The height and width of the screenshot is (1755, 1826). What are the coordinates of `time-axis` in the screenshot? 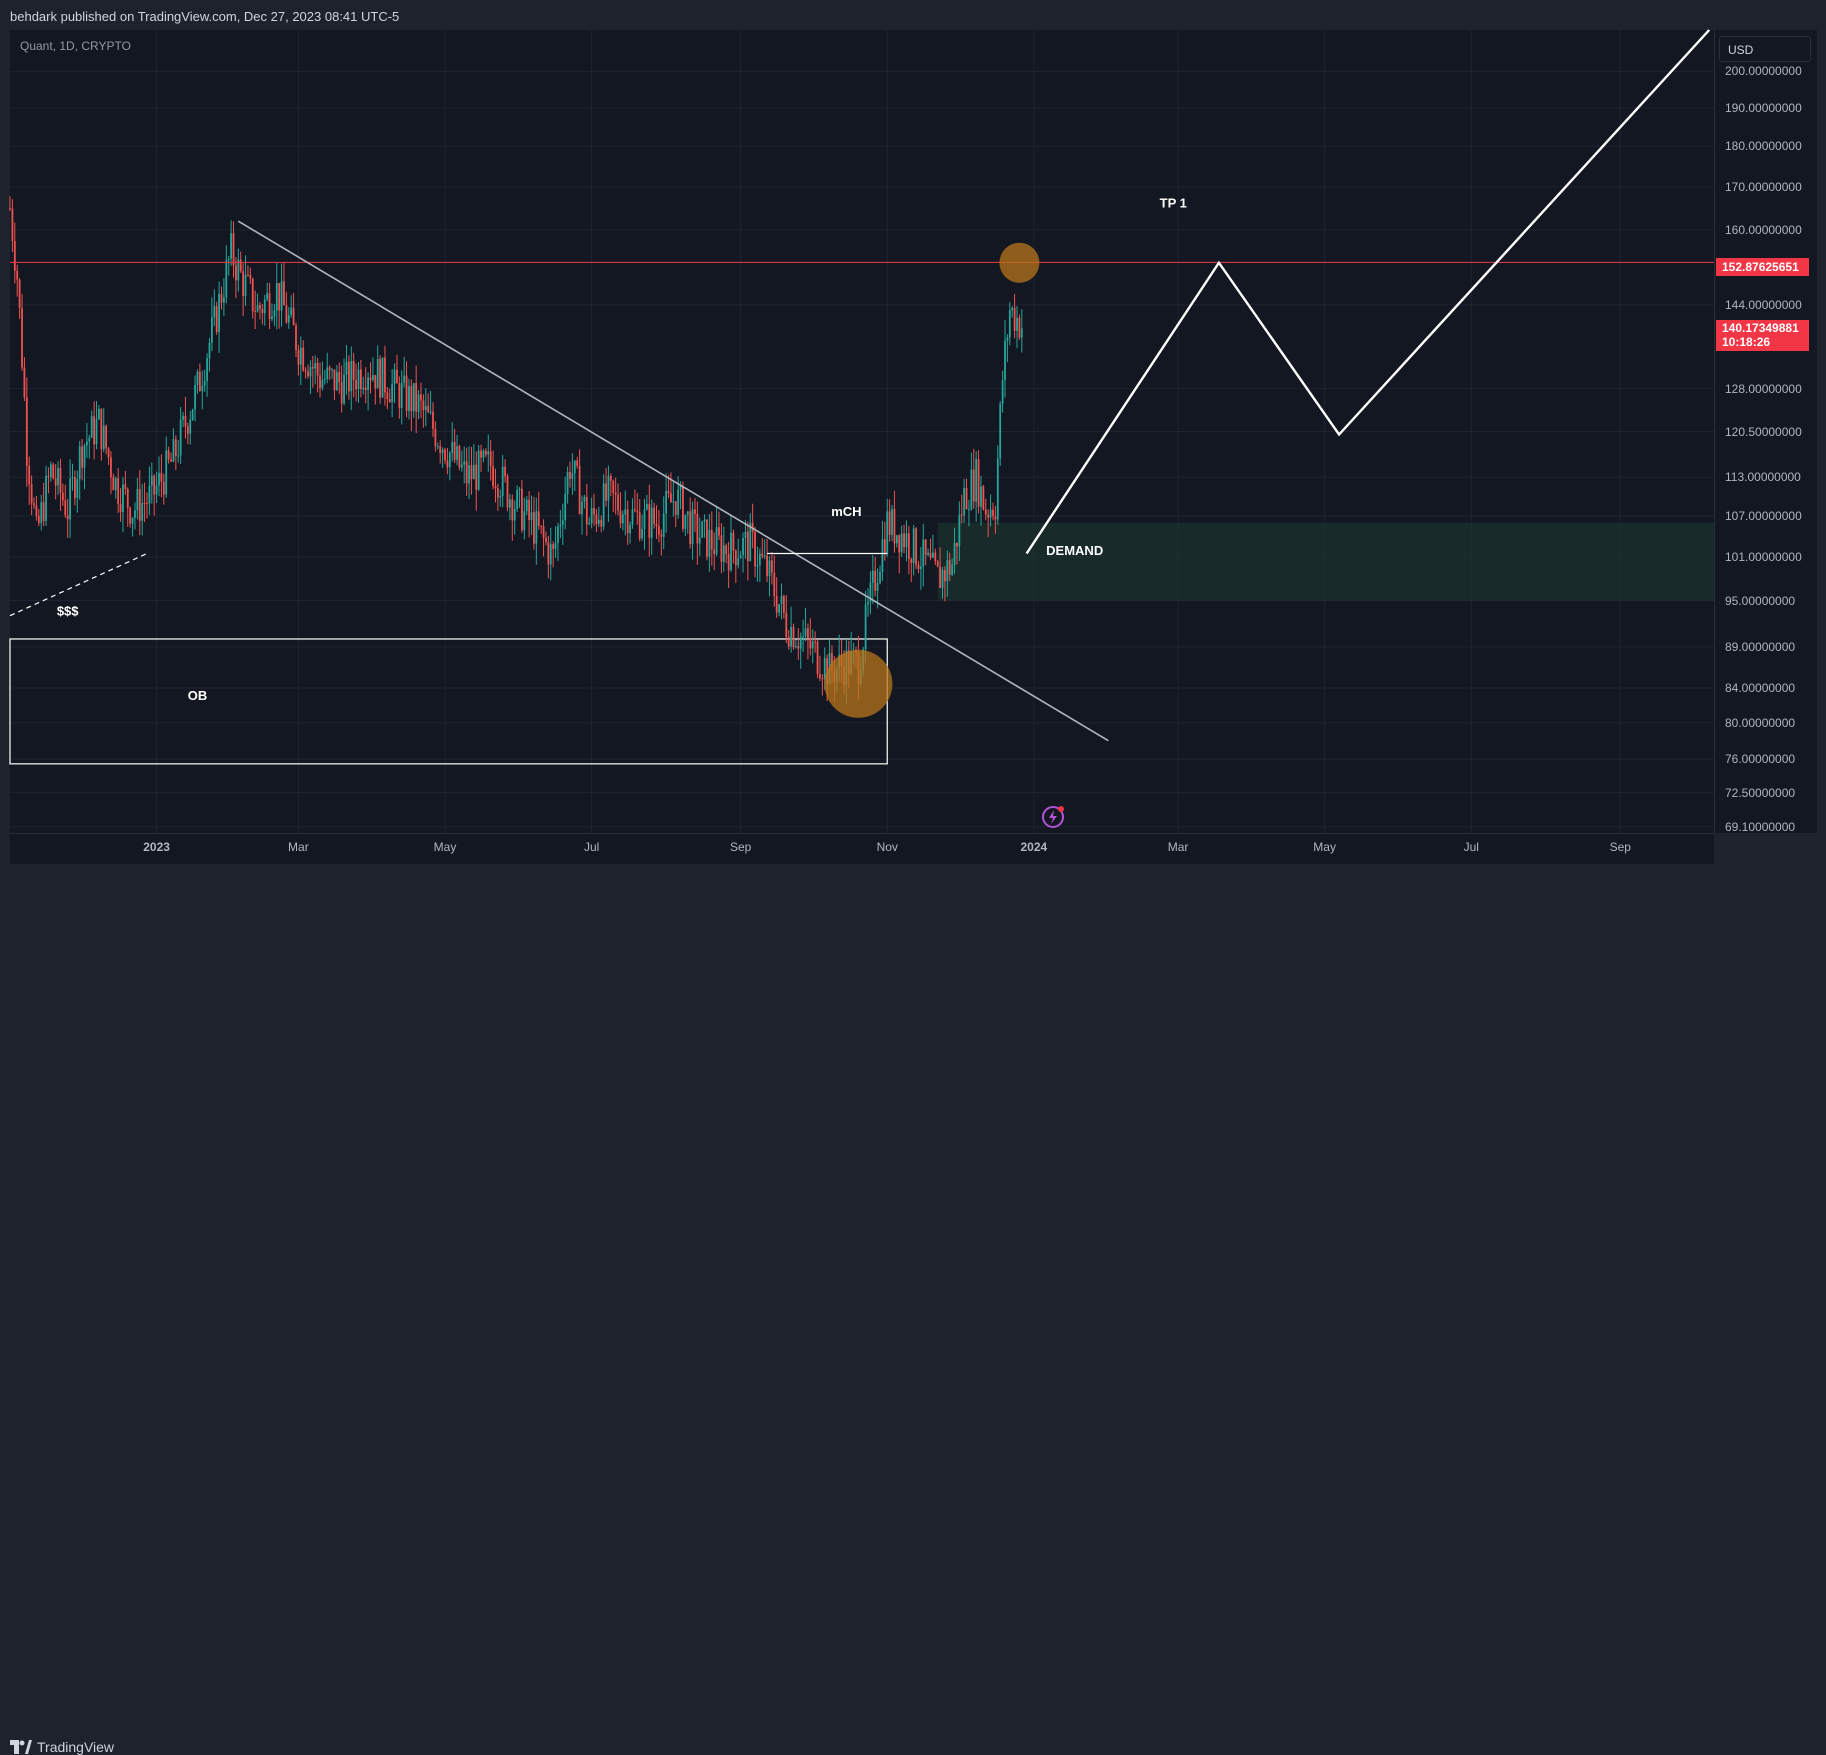 It's located at (862, 848).